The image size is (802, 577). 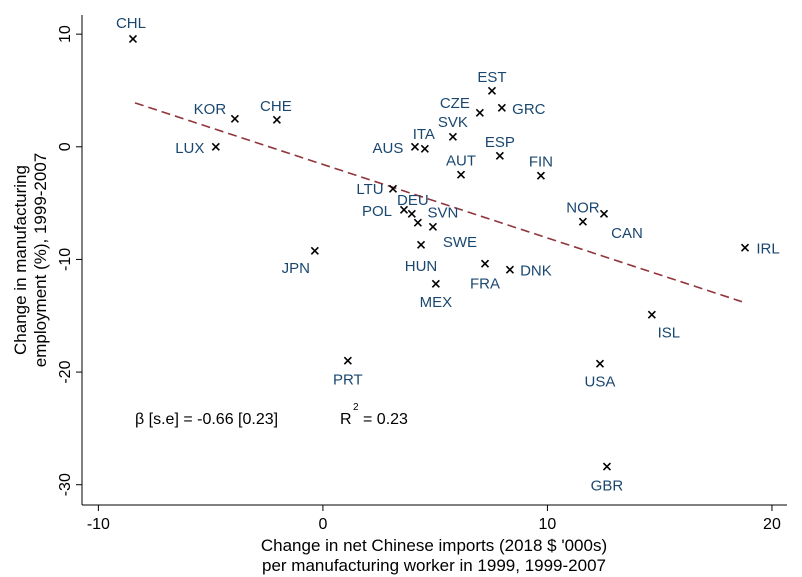 What do you see at coordinates (669, 333) in the screenshot?
I see `point-label: ISL` at bounding box center [669, 333].